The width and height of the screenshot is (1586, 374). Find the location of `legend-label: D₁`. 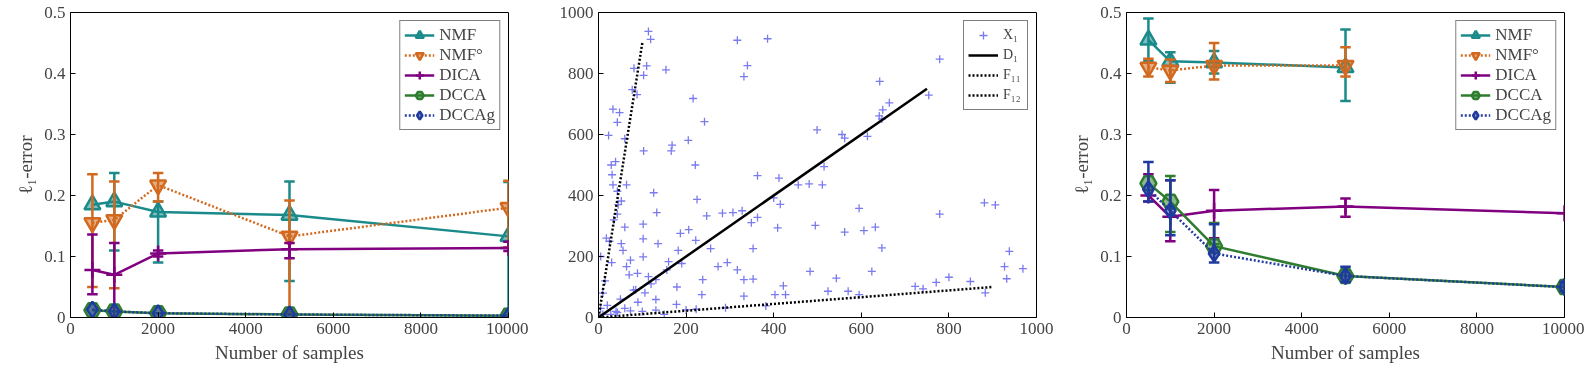

legend-label: D₁ is located at coordinates (1011, 55).